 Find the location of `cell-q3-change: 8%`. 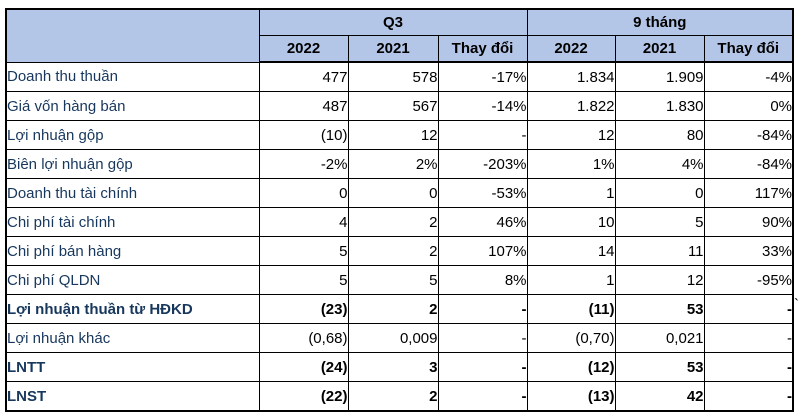

cell-q3-change: 8% is located at coordinates (482, 280).